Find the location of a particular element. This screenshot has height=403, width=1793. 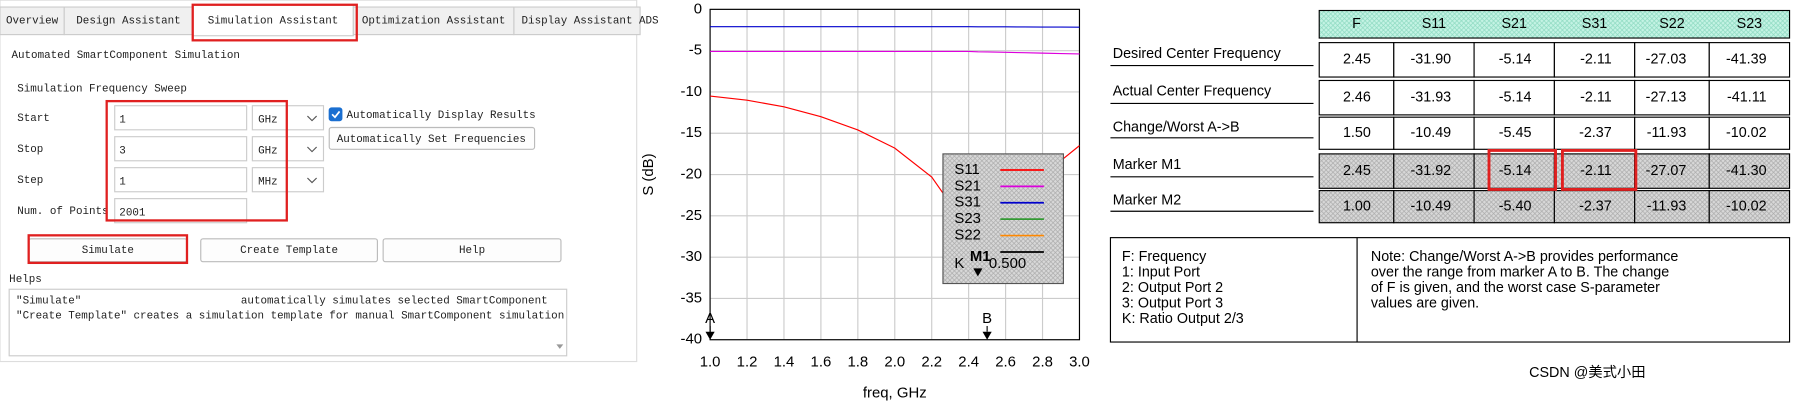

column-header: F is located at coordinates (1356, 24).